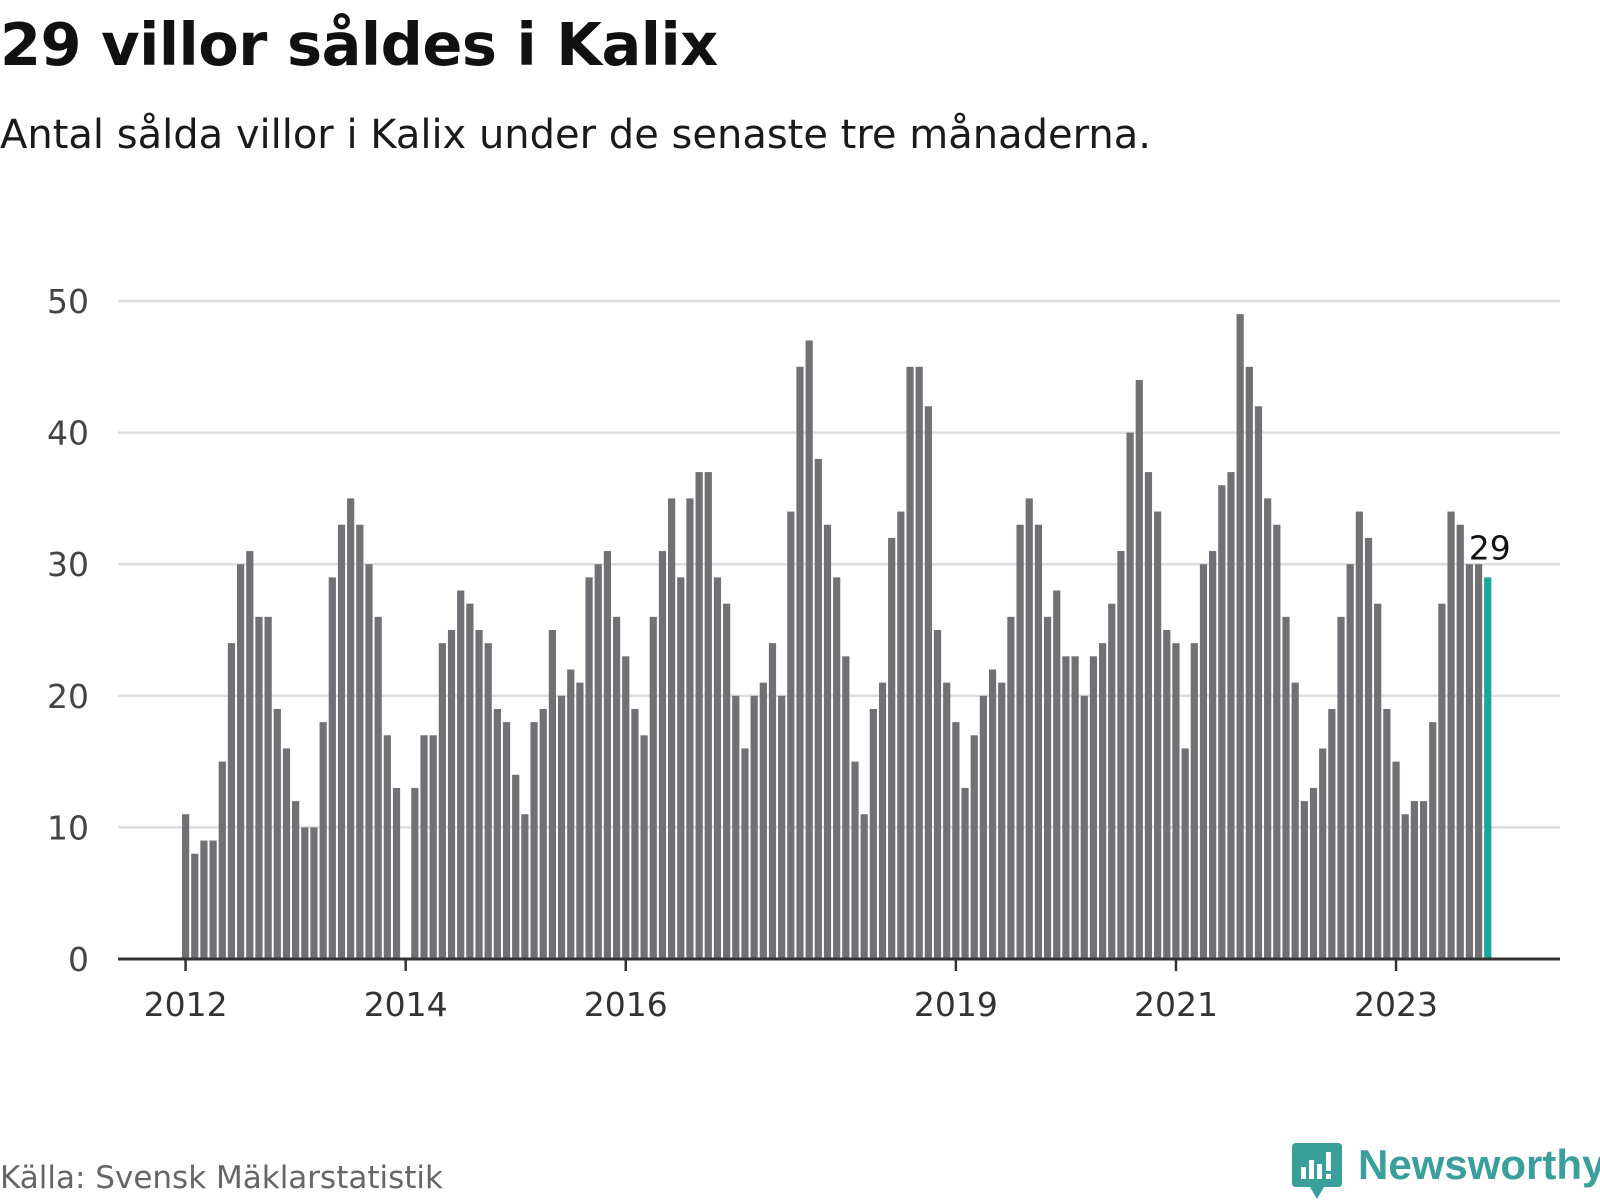 The height and width of the screenshot is (1201, 1600). What do you see at coordinates (1446, 1172) in the screenshot?
I see `brand: Newsworthy` at bounding box center [1446, 1172].